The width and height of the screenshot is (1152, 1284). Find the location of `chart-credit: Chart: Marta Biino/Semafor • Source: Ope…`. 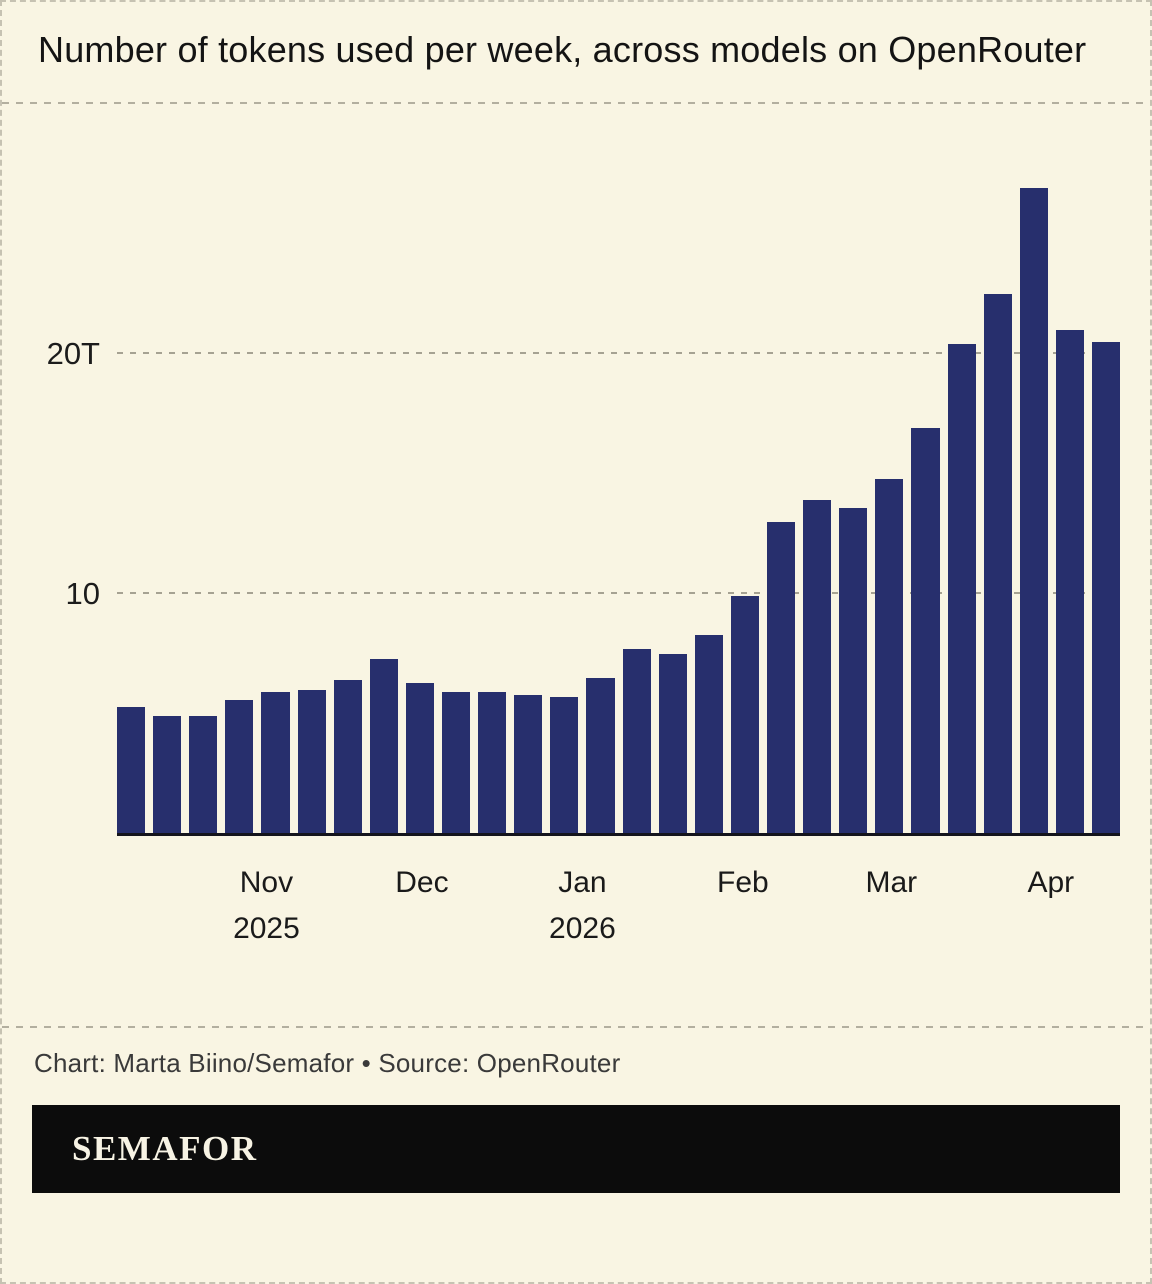

chart-credit: Chart: Marta Biino/Semafor • Source: Ope… is located at coordinates (327, 1063).